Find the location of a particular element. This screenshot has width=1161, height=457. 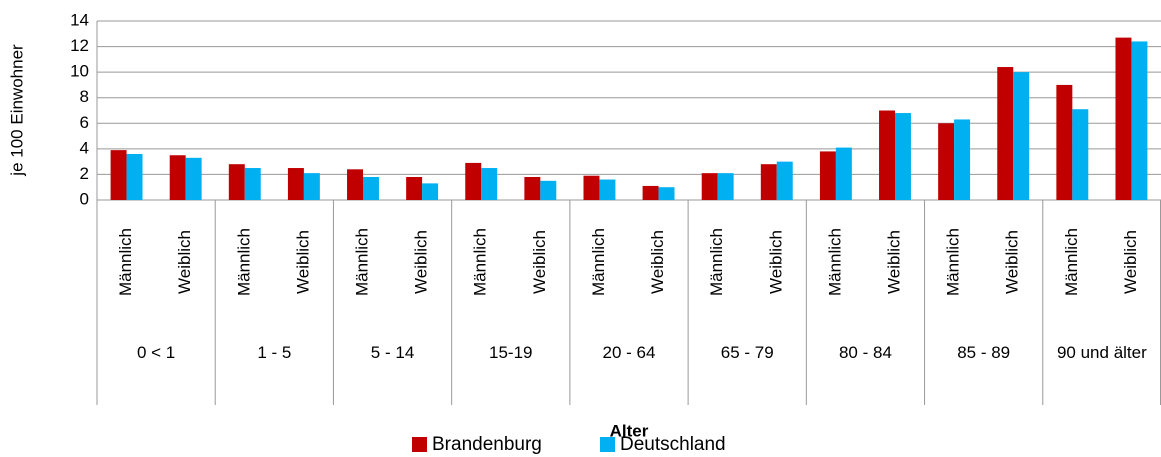

group-label: 20 - 64 is located at coordinates (629, 352).